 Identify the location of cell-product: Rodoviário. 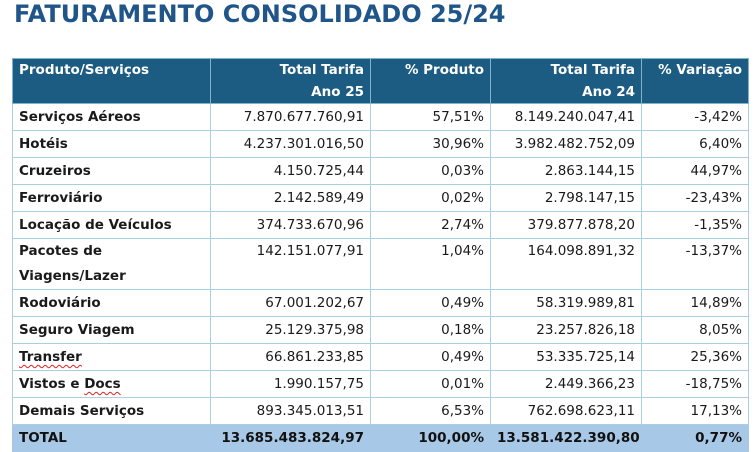
(111, 303).